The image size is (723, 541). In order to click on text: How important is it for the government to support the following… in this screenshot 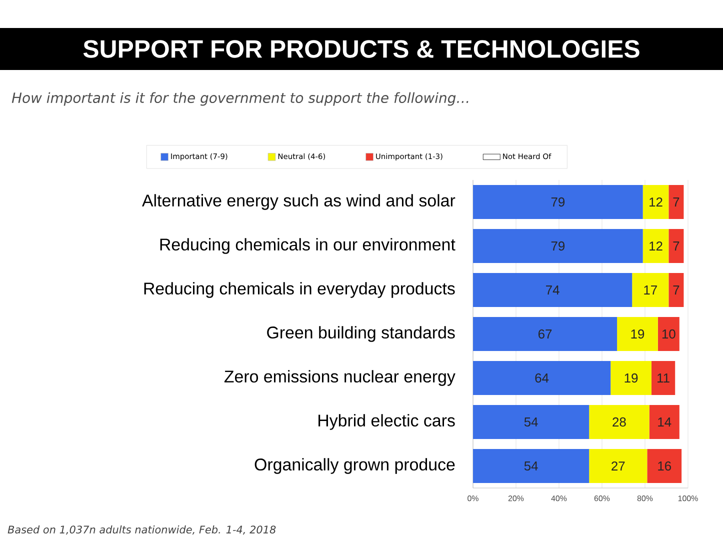, I will do `click(240, 99)`.